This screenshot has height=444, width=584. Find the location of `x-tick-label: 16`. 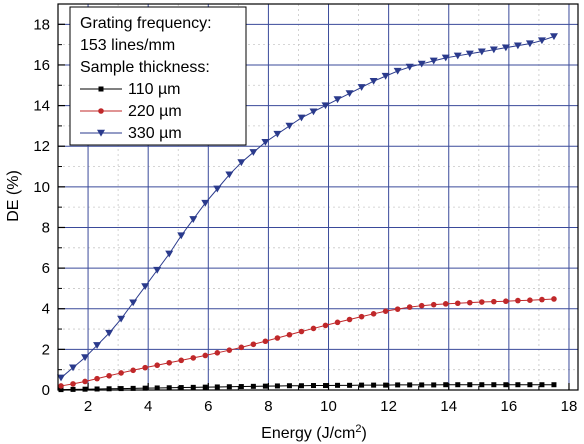

x-tick-label: 16 is located at coordinates (509, 406).